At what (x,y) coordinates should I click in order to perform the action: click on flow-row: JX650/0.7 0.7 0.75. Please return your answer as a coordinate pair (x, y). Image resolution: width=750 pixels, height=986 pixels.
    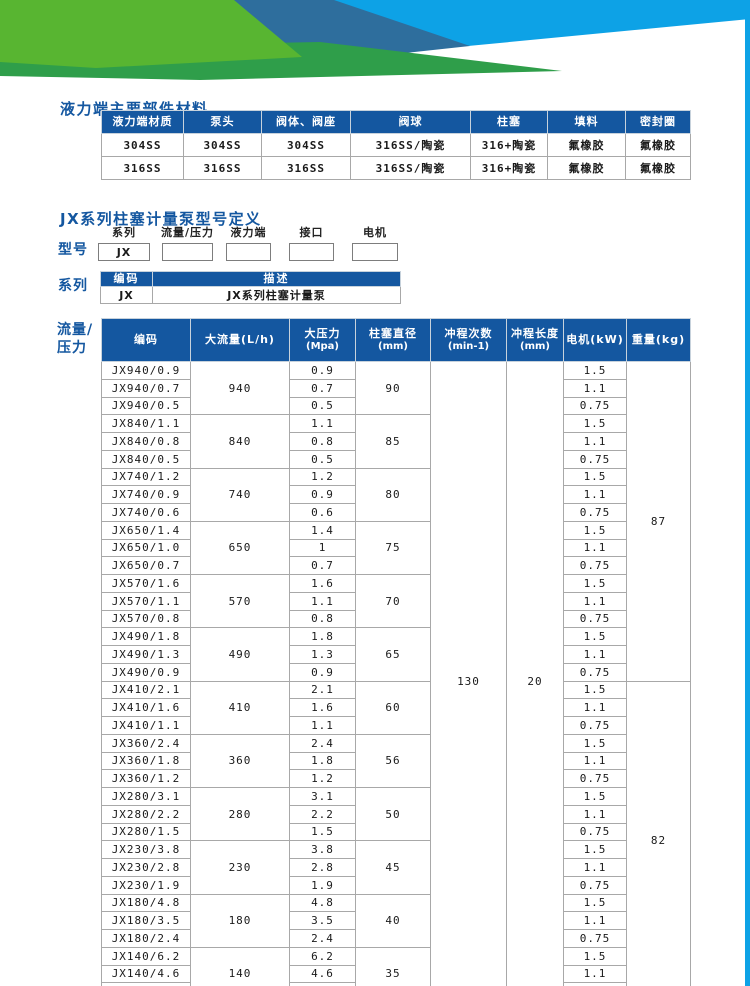
    Looking at the image, I should click on (396, 565).